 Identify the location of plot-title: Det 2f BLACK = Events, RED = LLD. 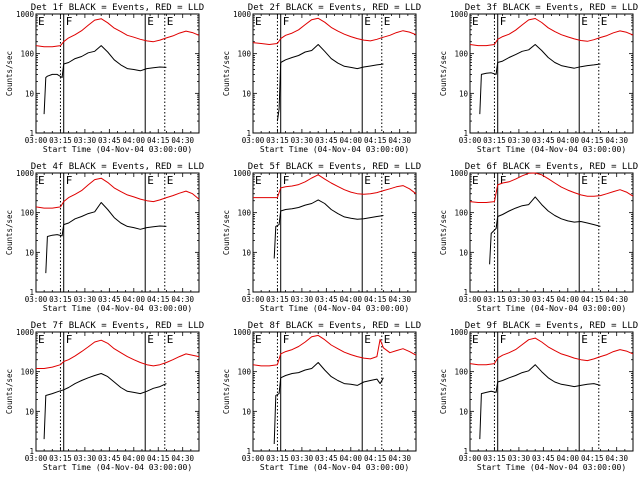
(334, 8).